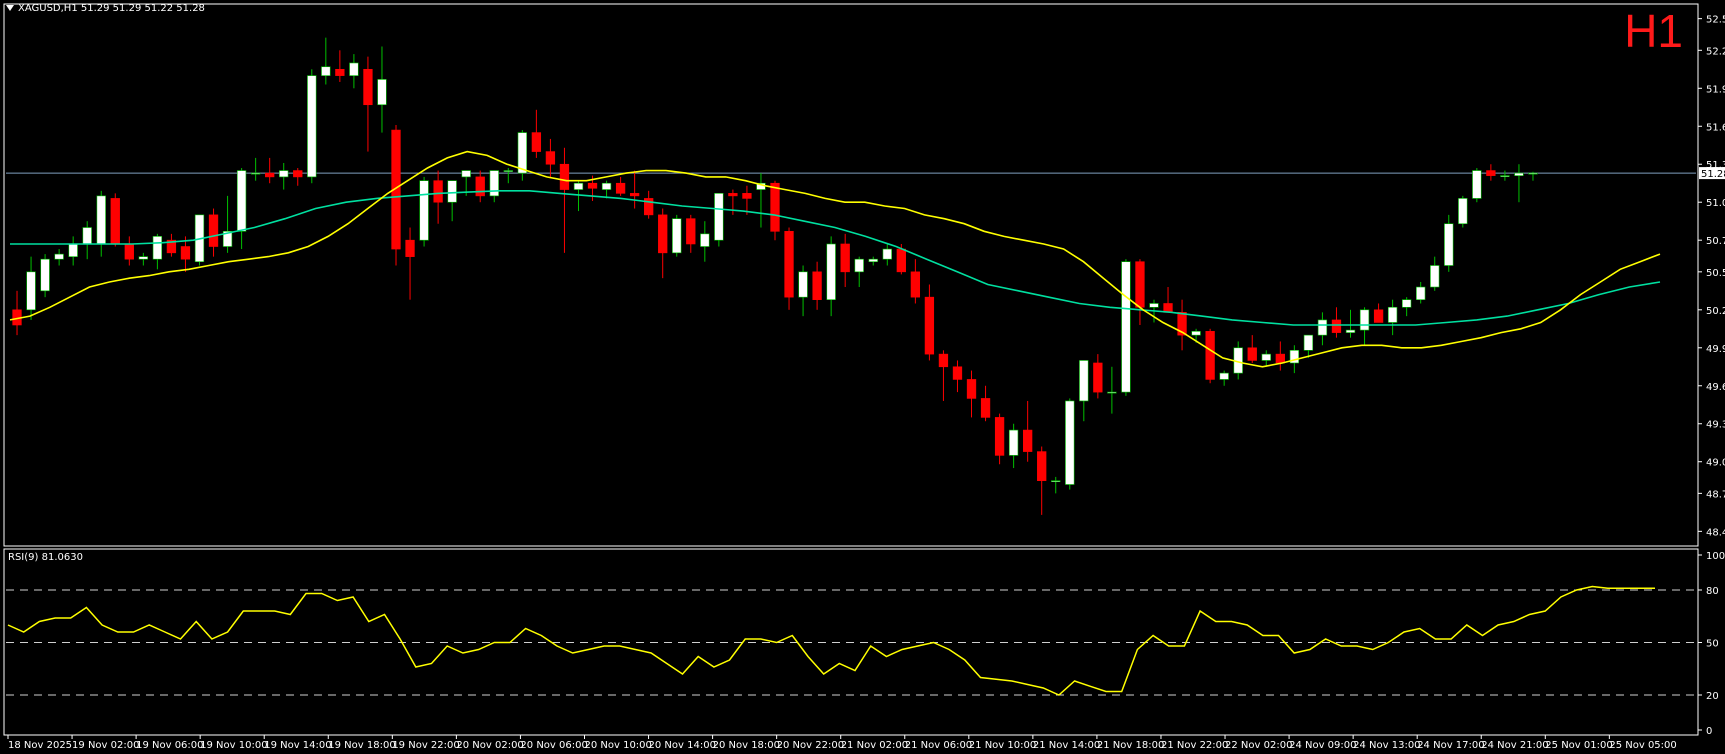  Describe the element at coordinates (1715, 127) in the screenshot. I see `price-tick-label: 51.65` at that location.